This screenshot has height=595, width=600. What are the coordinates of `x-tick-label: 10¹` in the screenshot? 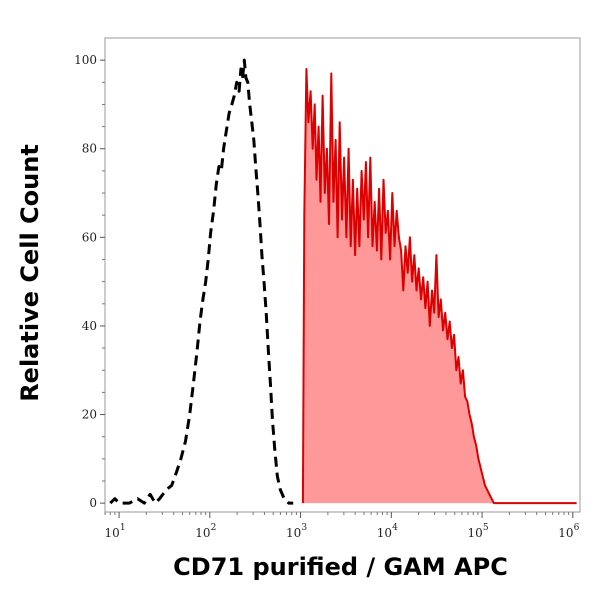 It's located at (115, 531).